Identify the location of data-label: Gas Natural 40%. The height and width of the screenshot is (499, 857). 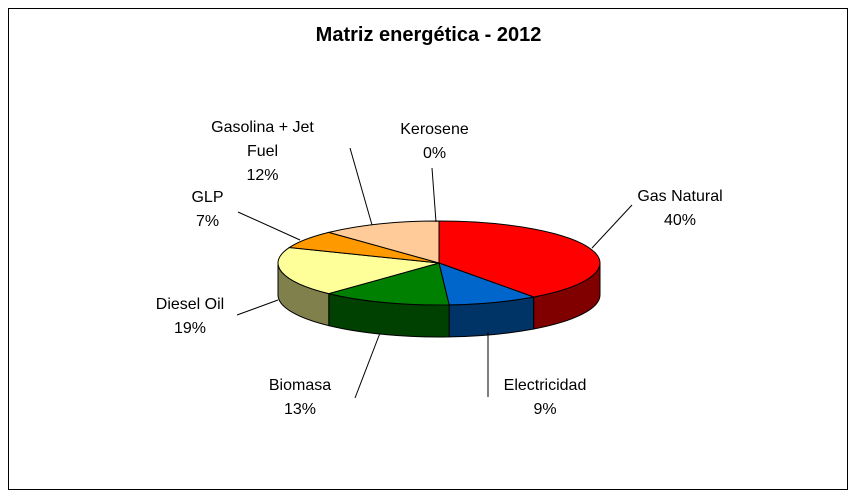
(680, 209).